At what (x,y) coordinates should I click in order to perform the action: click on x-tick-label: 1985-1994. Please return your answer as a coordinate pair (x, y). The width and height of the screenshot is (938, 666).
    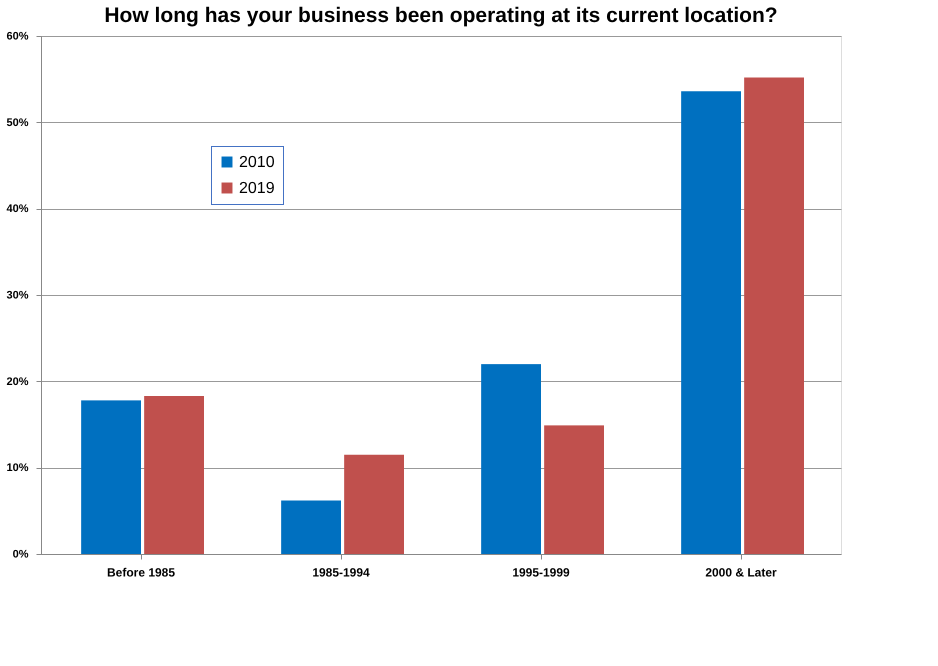
    Looking at the image, I should click on (341, 573).